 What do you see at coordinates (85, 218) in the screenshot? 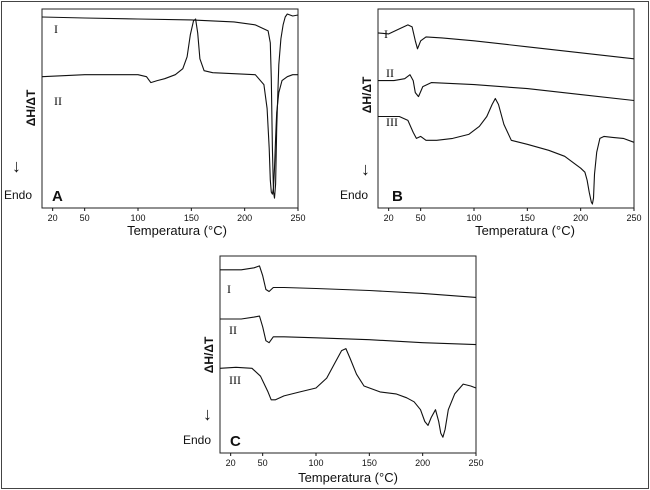
I see `panel-a-tick-label: 50` at bounding box center [85, 218].